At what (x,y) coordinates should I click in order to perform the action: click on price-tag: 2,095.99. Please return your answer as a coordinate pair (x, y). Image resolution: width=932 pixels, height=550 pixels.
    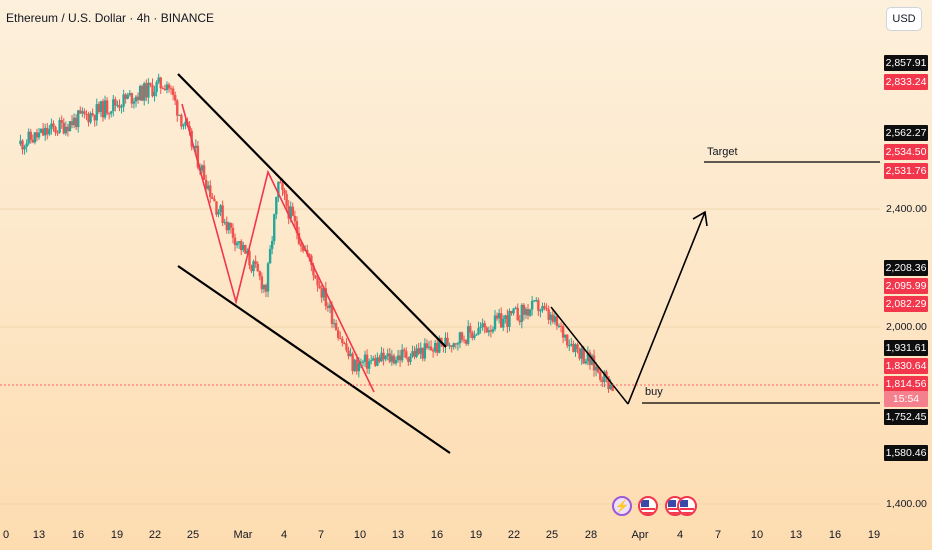
    Looking at the image, I should click on (906, 286).